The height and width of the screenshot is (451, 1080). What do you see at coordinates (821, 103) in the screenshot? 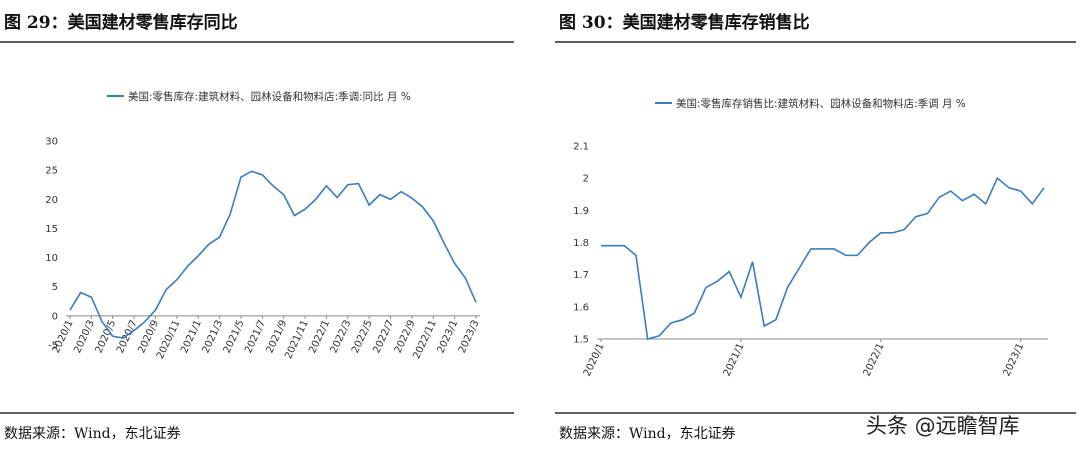
I see `legend-label: 美国:零售库存销售比:建筑材料、园林设备和物料店:季调 月 %` at bounding box center [821, 103].